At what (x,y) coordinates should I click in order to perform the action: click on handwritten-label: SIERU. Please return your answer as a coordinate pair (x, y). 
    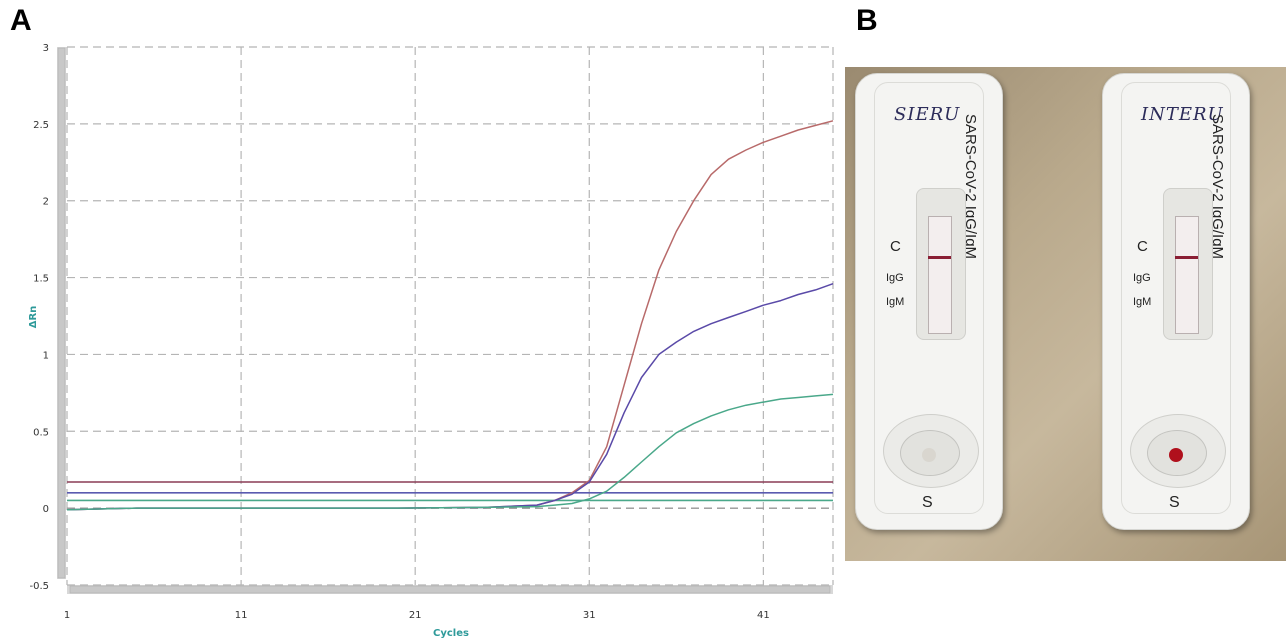
    Looking at the image, I should click on (927, 114).